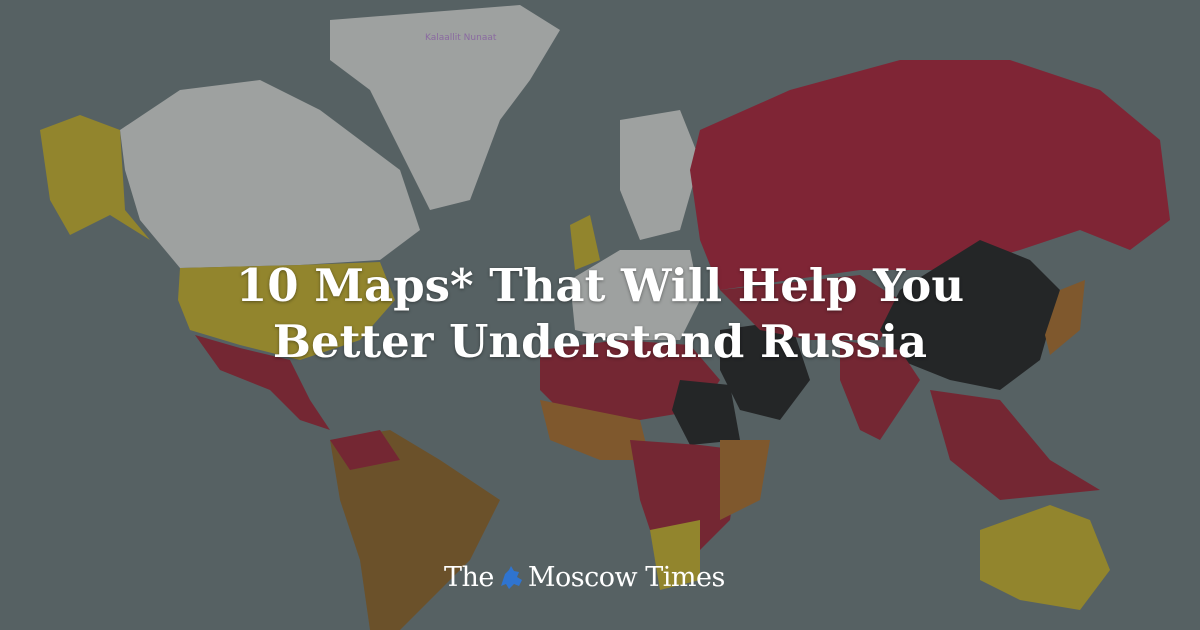 The width and height of the screenshot is (1200, 630). I want to click on region-southeast-asia, so click(1015, 445).